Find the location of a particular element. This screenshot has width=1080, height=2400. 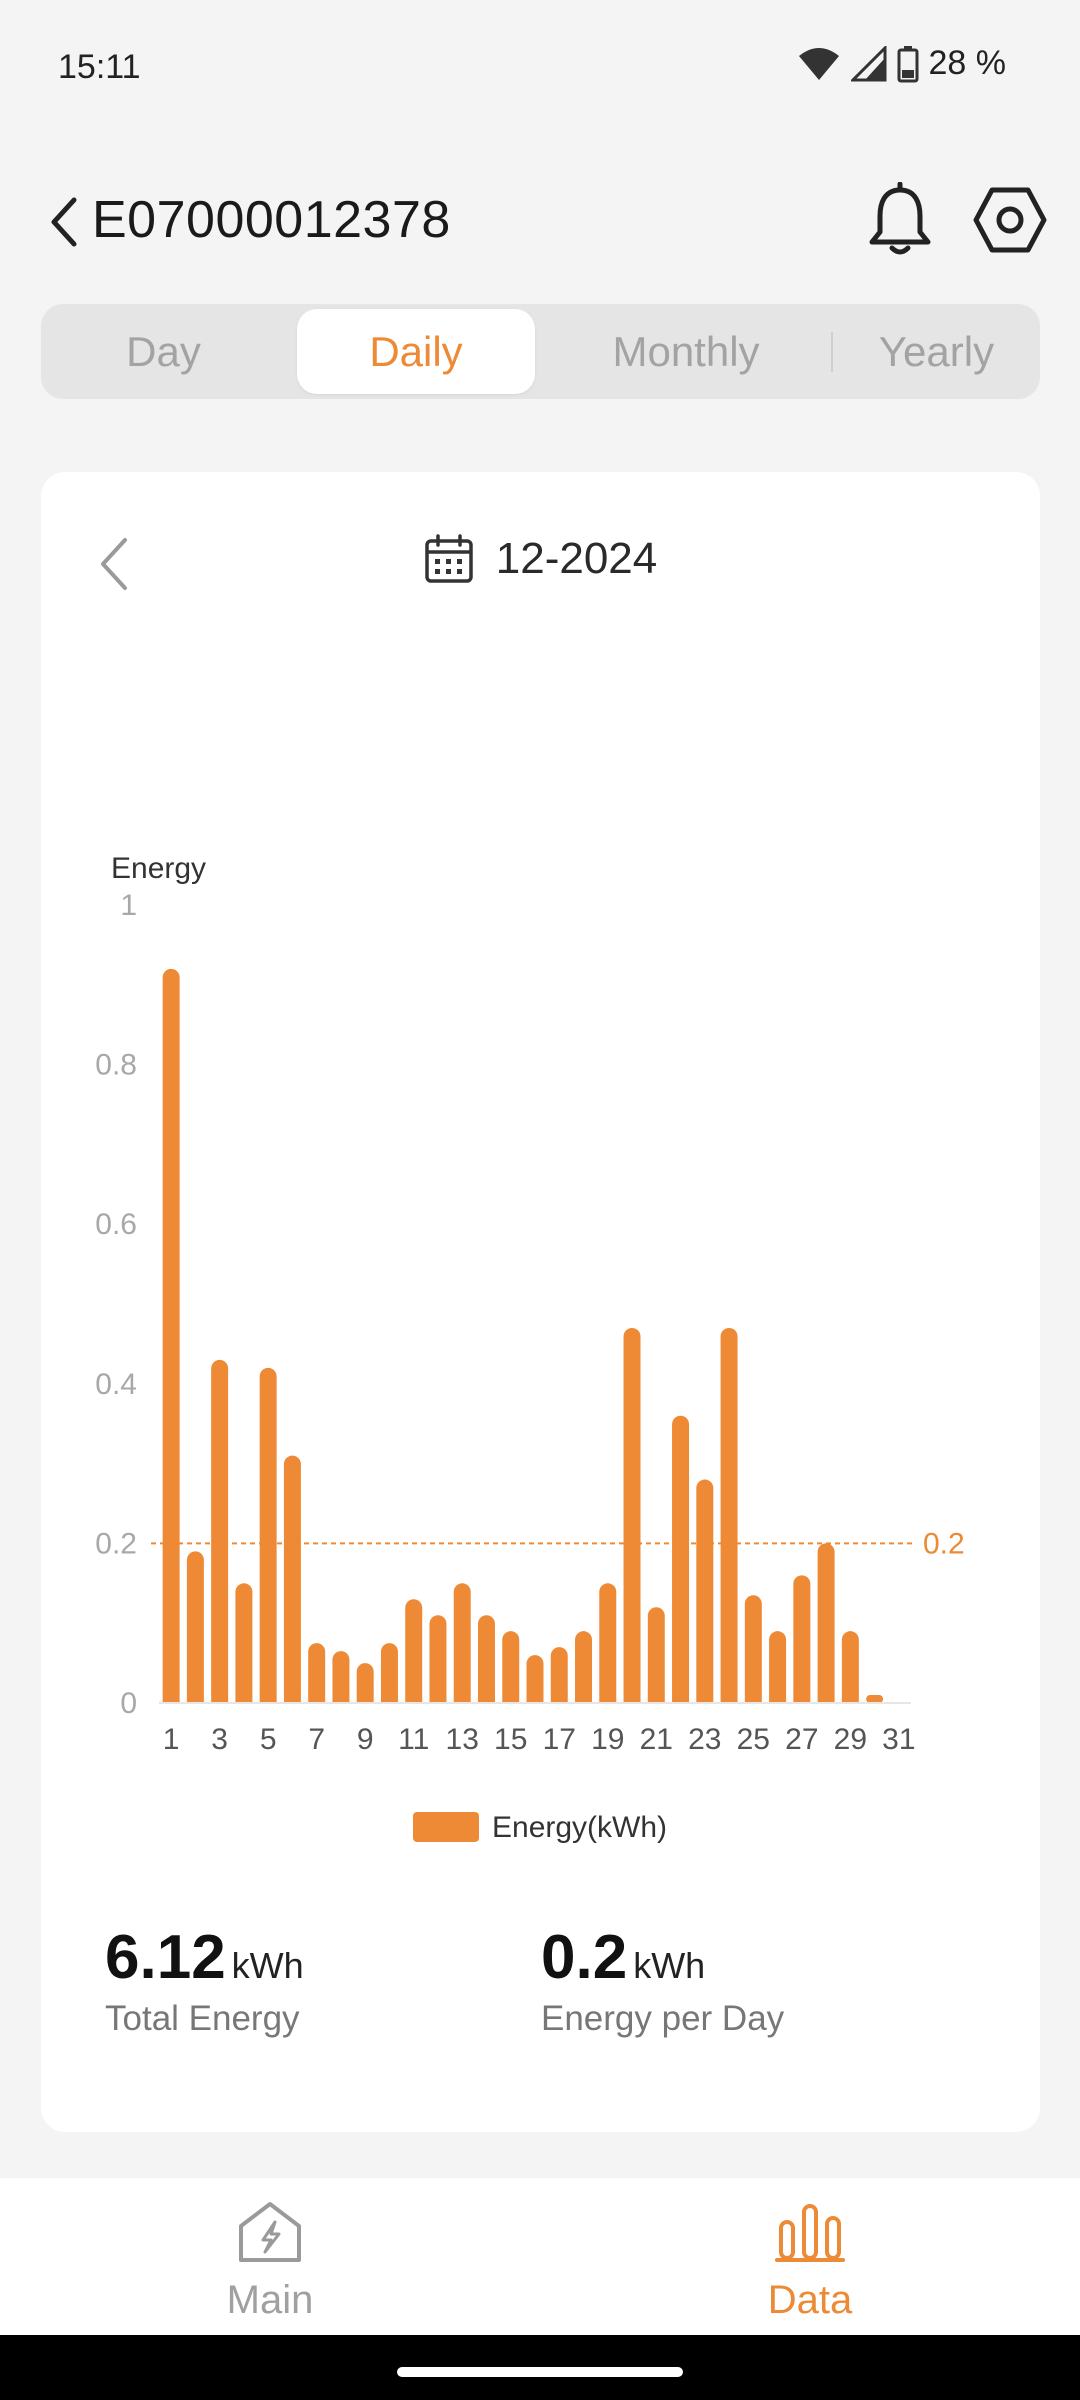

x-tick-label: 25 is located at coordinates (753, 1739).